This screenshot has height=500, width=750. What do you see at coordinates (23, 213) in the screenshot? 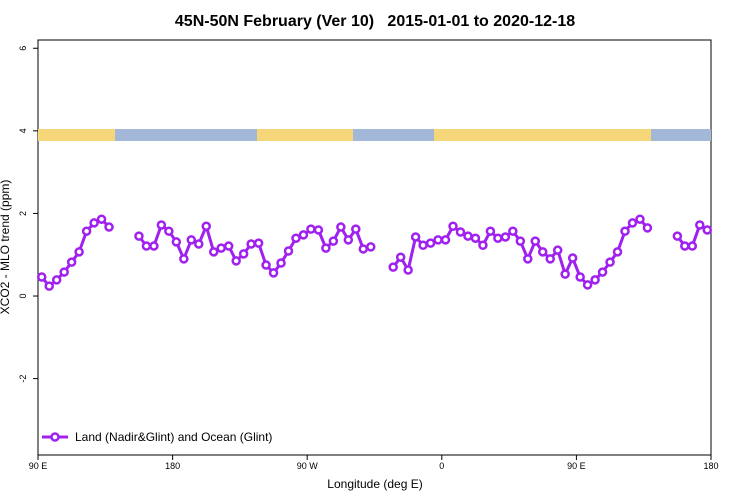
I see `y-tick-label: 2` at bounding box center [23, 213].